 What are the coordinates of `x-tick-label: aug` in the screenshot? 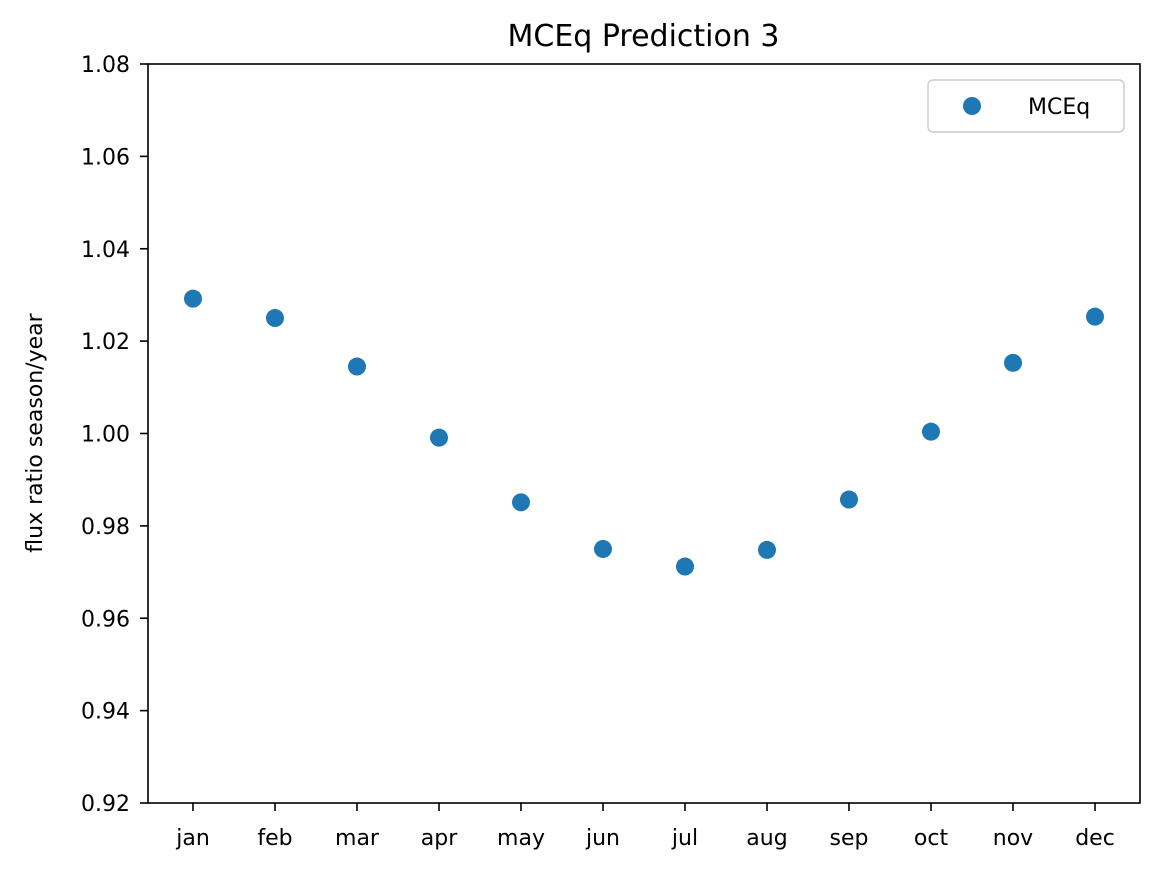 It's located at (766, 838).